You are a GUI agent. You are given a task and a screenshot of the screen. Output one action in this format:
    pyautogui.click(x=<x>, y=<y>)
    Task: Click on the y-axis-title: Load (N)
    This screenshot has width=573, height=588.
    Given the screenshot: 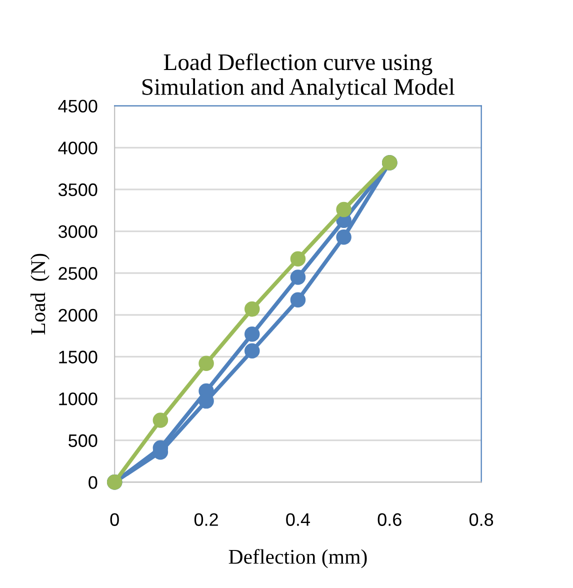 What is the action you would take?
    pyautogui.click(x=40, y=294)
    